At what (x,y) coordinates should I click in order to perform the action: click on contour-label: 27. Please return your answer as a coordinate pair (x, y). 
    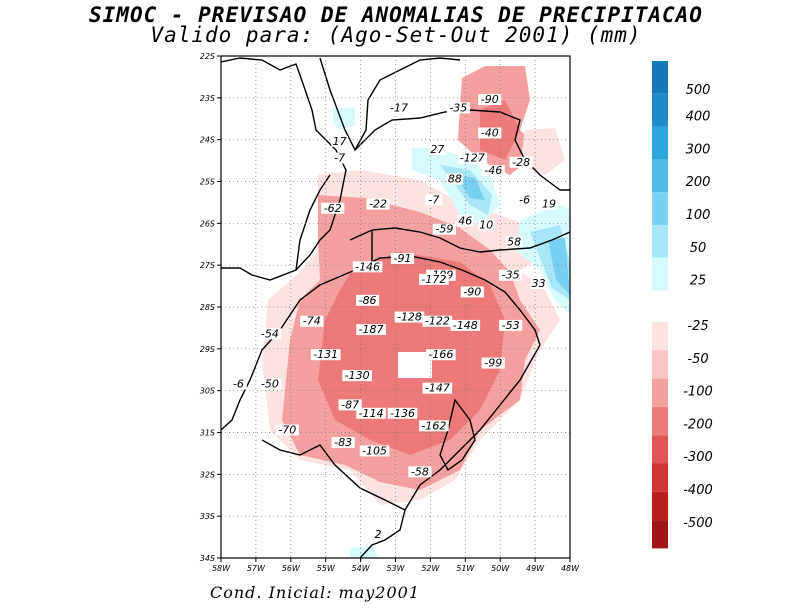
    Looking at the image, I should click on (437, 149).